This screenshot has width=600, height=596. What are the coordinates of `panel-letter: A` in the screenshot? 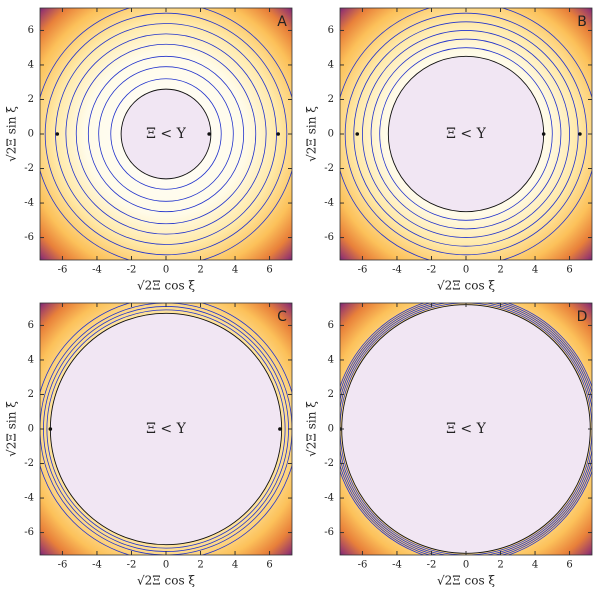 It's located at (282, 22).